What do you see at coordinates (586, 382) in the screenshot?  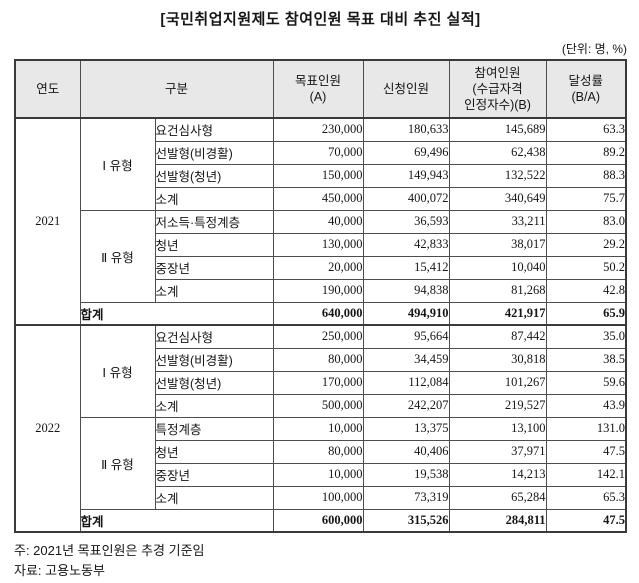 I see `rate-cell: 59.6` at bounding box center [586, 382].